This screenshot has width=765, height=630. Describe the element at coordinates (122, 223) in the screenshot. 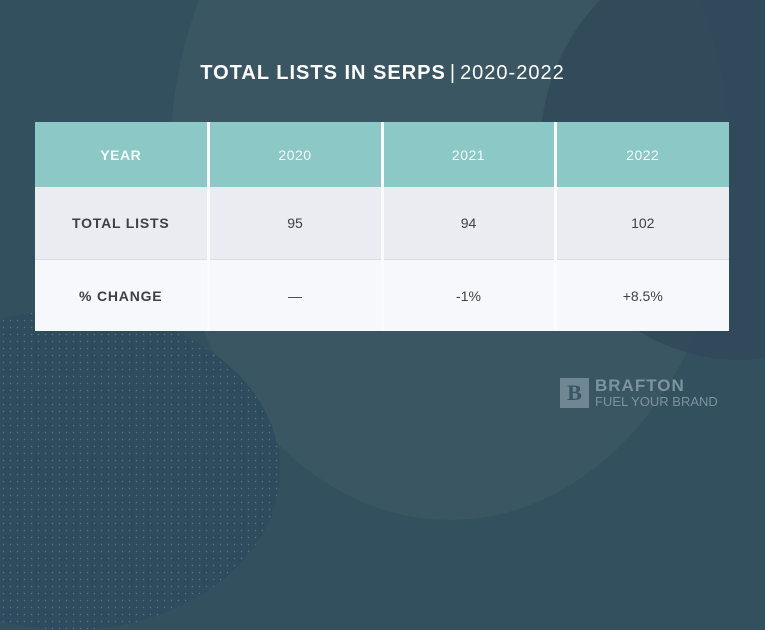

I see `row-label: TOTAL LISTS` at that location.